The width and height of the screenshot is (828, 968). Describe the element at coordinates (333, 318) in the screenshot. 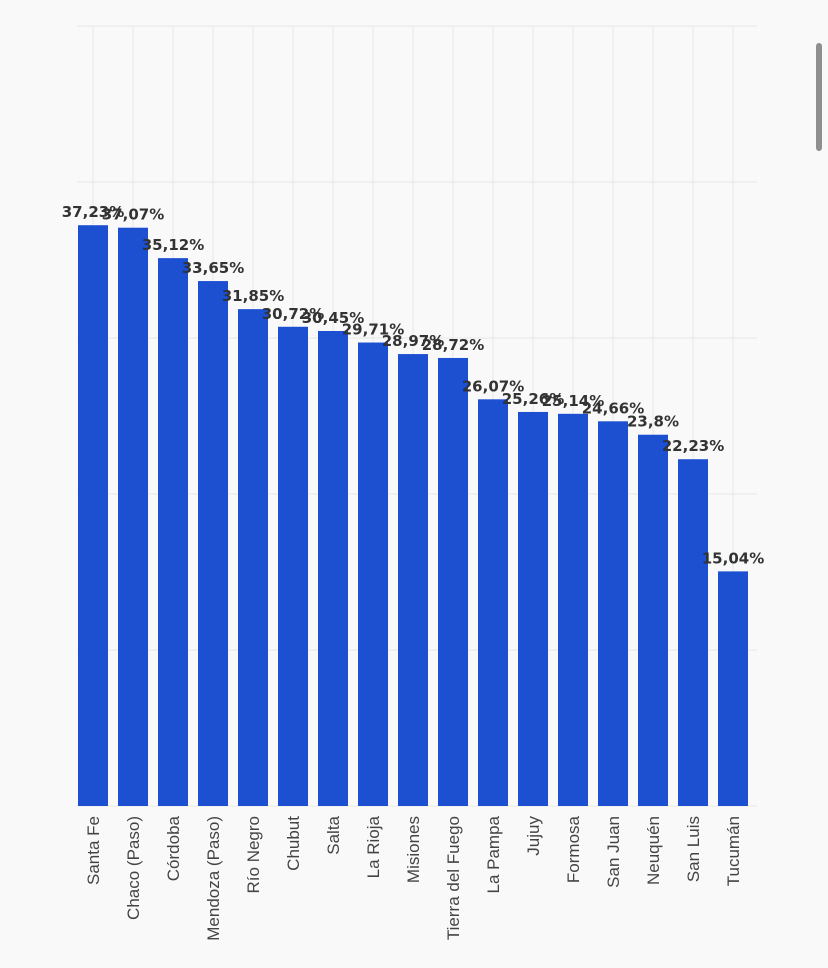

I see `value-label-salta: 30,45%` at that location.